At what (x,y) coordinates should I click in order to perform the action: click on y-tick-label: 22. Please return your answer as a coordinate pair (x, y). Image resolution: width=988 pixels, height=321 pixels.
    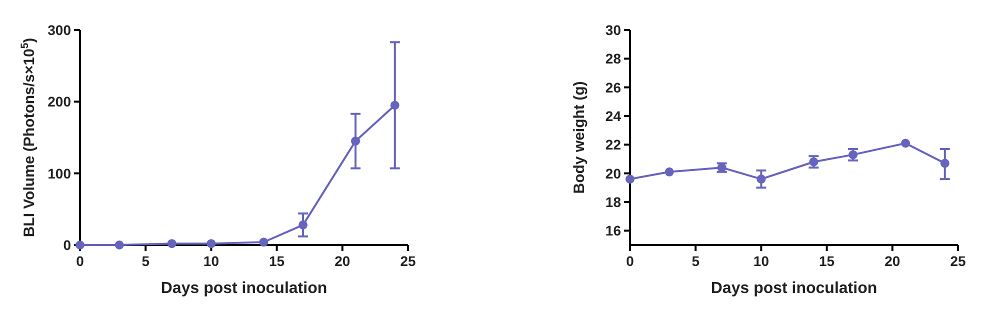
    Looking at the image, I should click on (613, 144).